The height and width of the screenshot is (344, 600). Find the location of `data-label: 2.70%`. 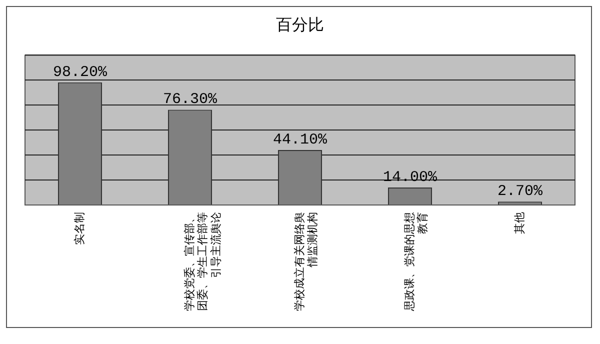

data-label: 2.70% is located at coordinates (520, 191).